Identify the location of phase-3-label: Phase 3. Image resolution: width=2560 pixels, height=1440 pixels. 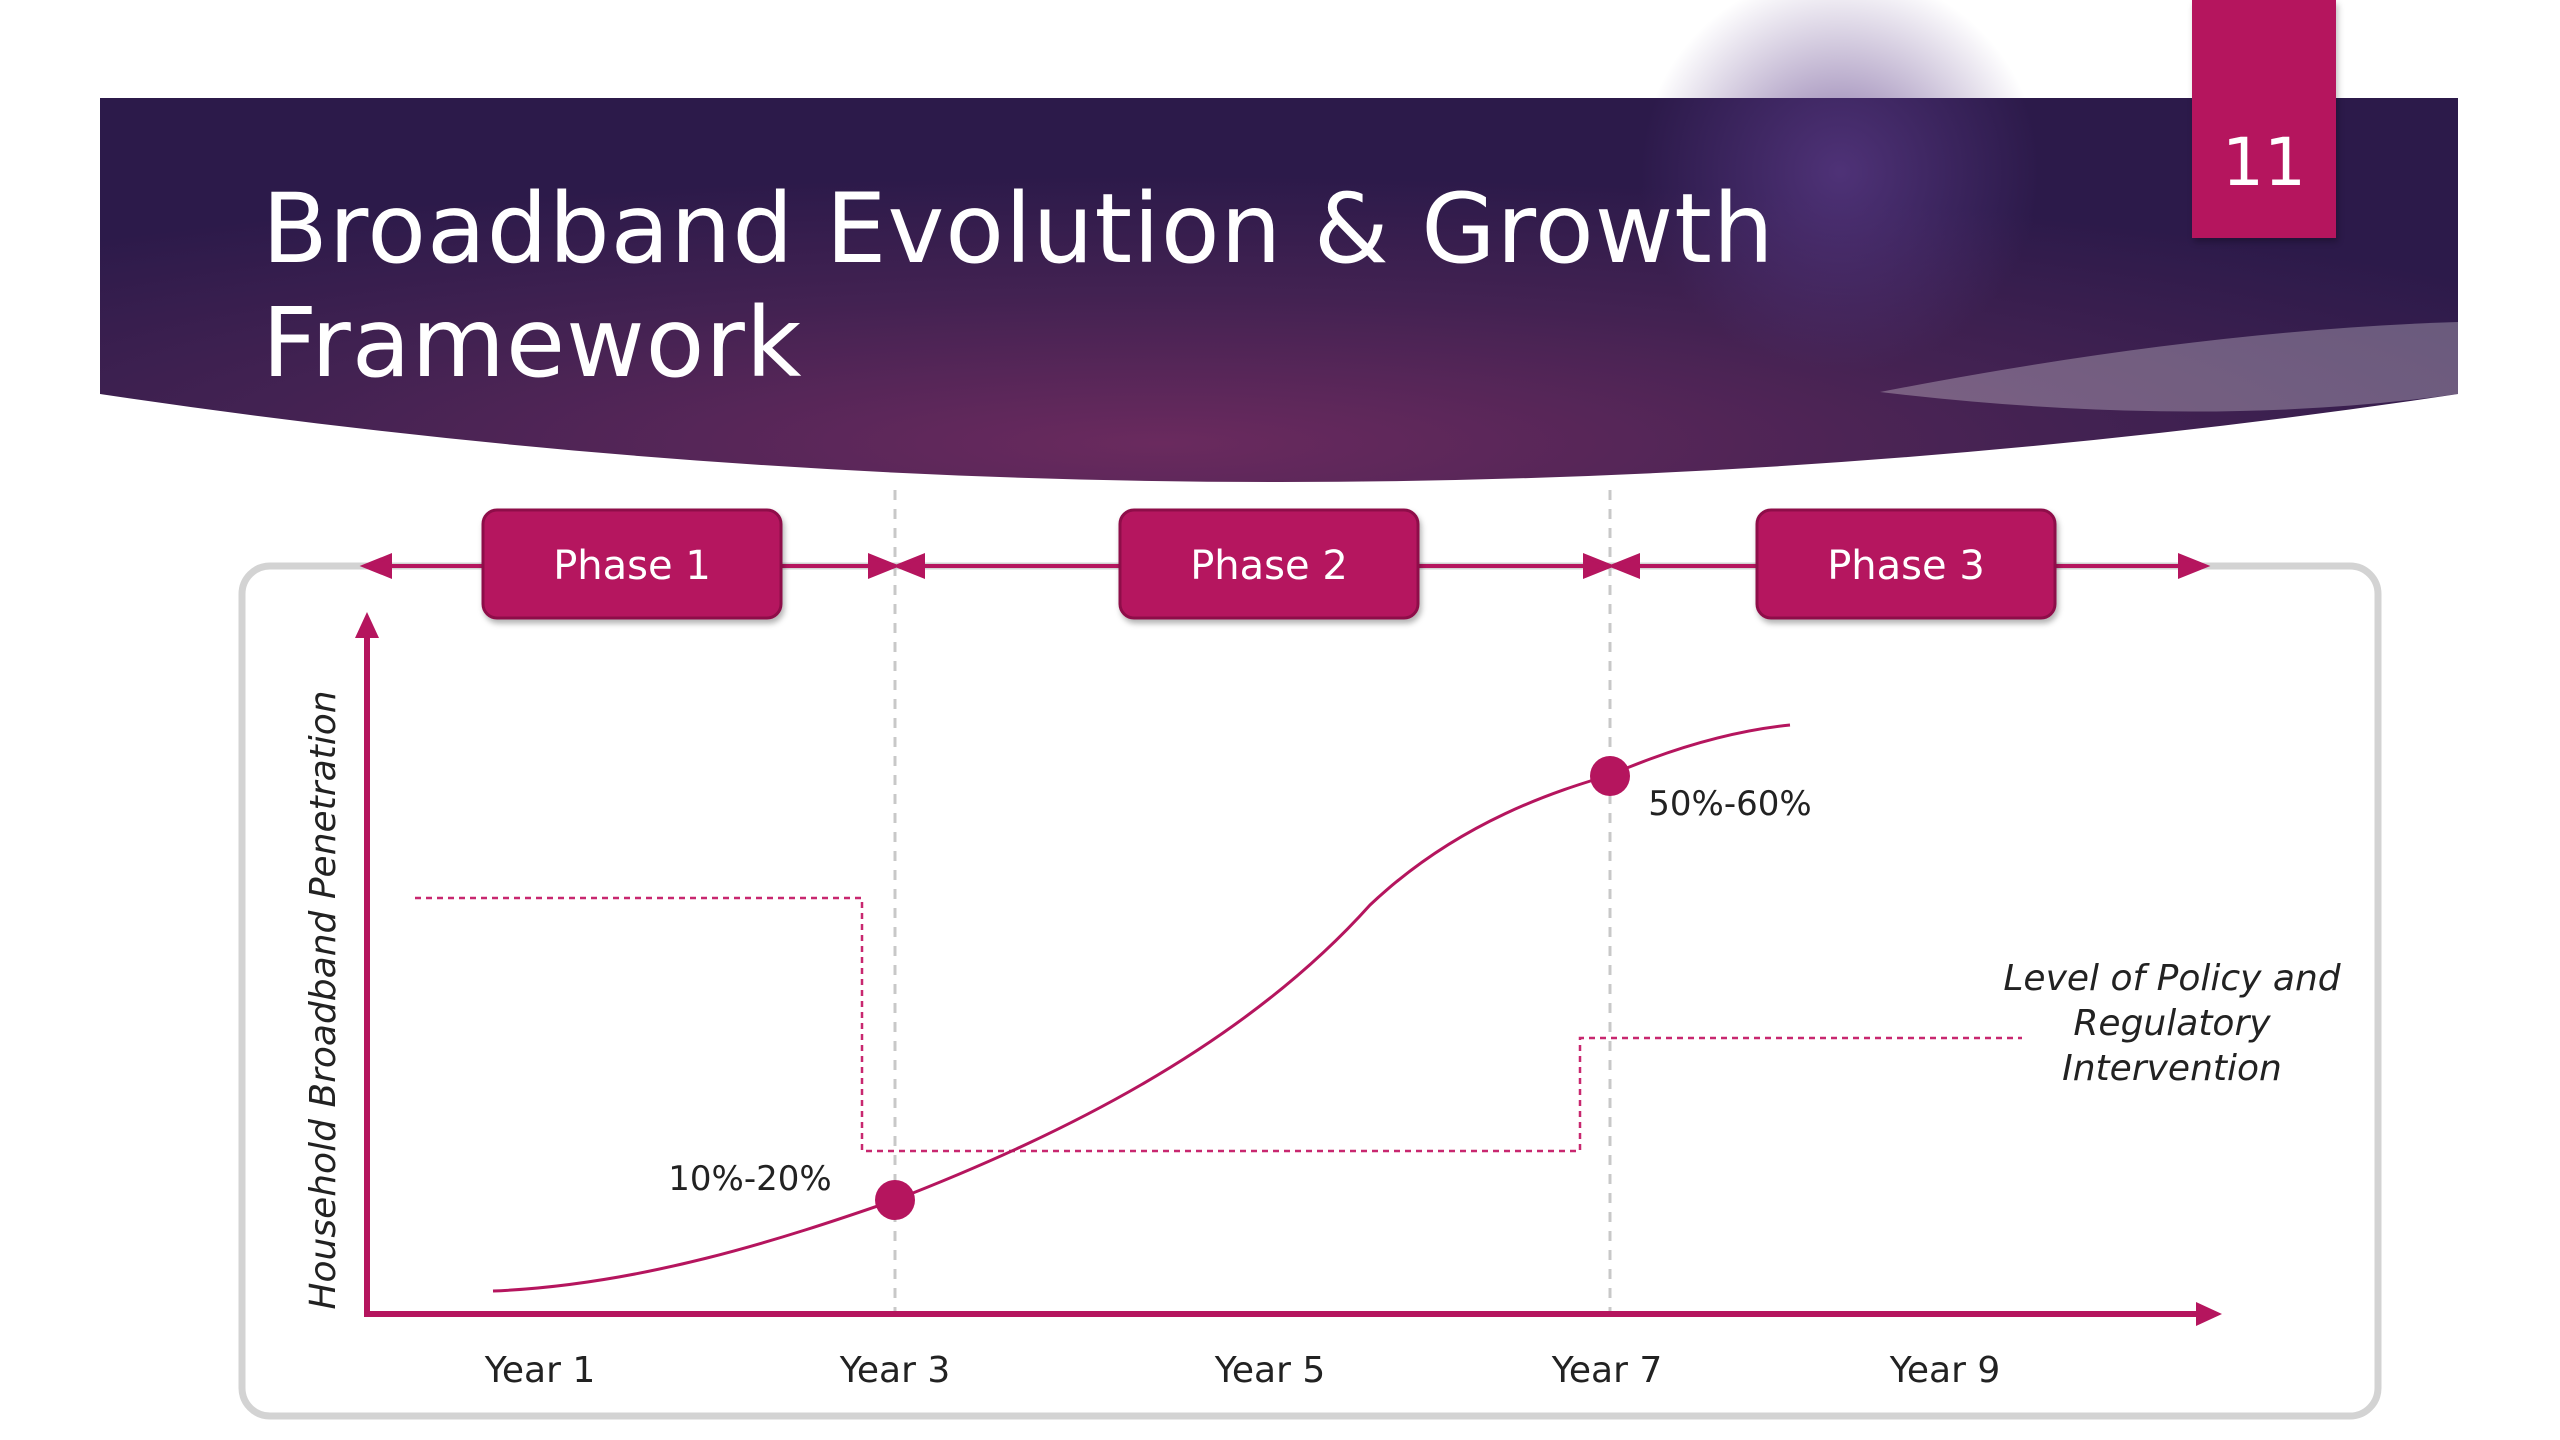
(1906, 566).